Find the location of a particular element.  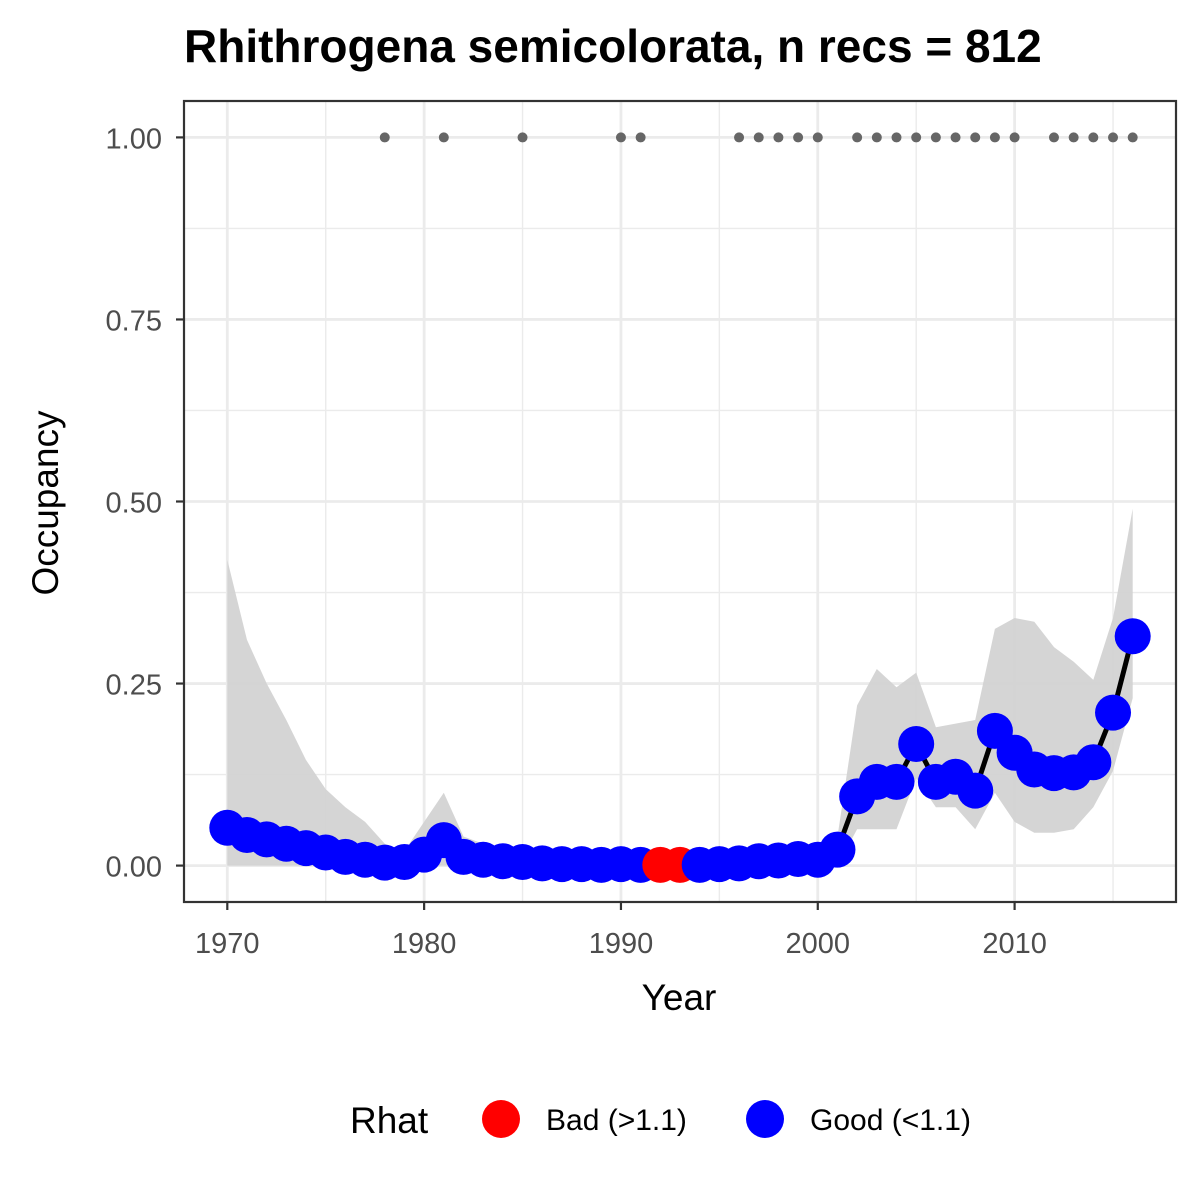

x-tick-label: 2010 is located at coordinates (1014, 944).